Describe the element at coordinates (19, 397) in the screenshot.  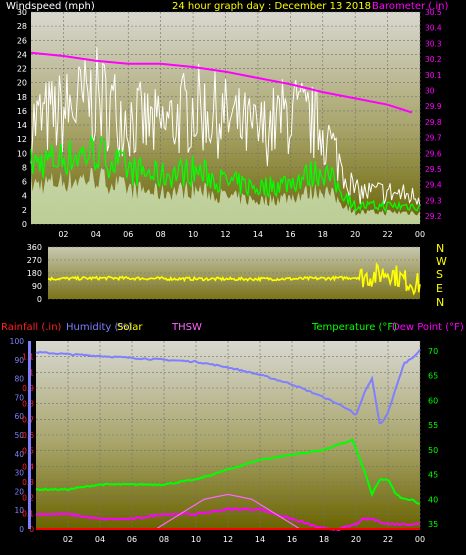
I see `humidity-tick-label: 70` at that location.